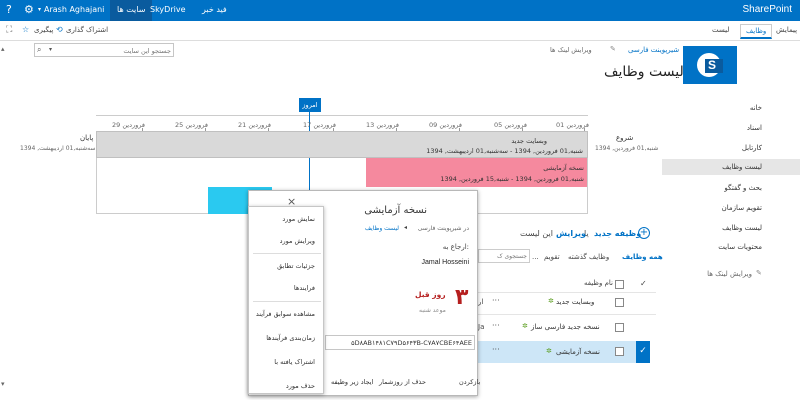 Image resolution: width=800 pixels, height=400 pixels. Describe the element at coordinates (26, 29) in the screenshot. I see `star-icon: ☆` at that location.